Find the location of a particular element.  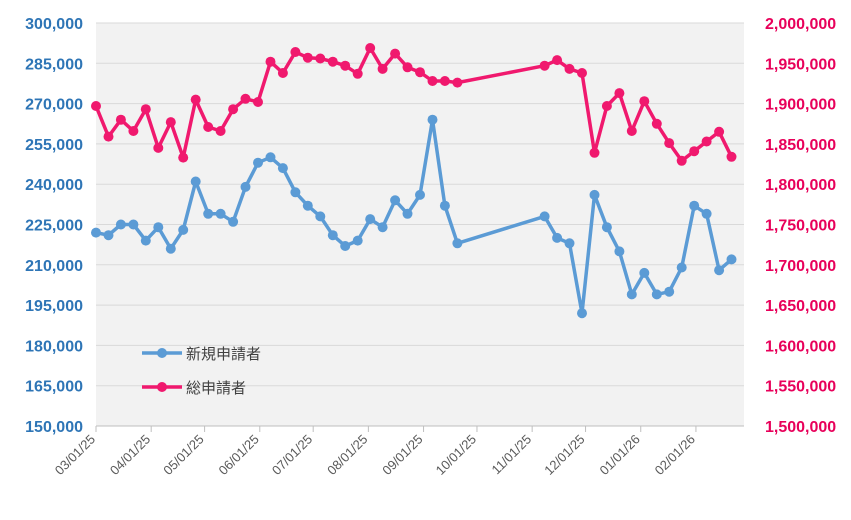

x-tick-label: 11/01/25 is located at coordinates (512, 455).